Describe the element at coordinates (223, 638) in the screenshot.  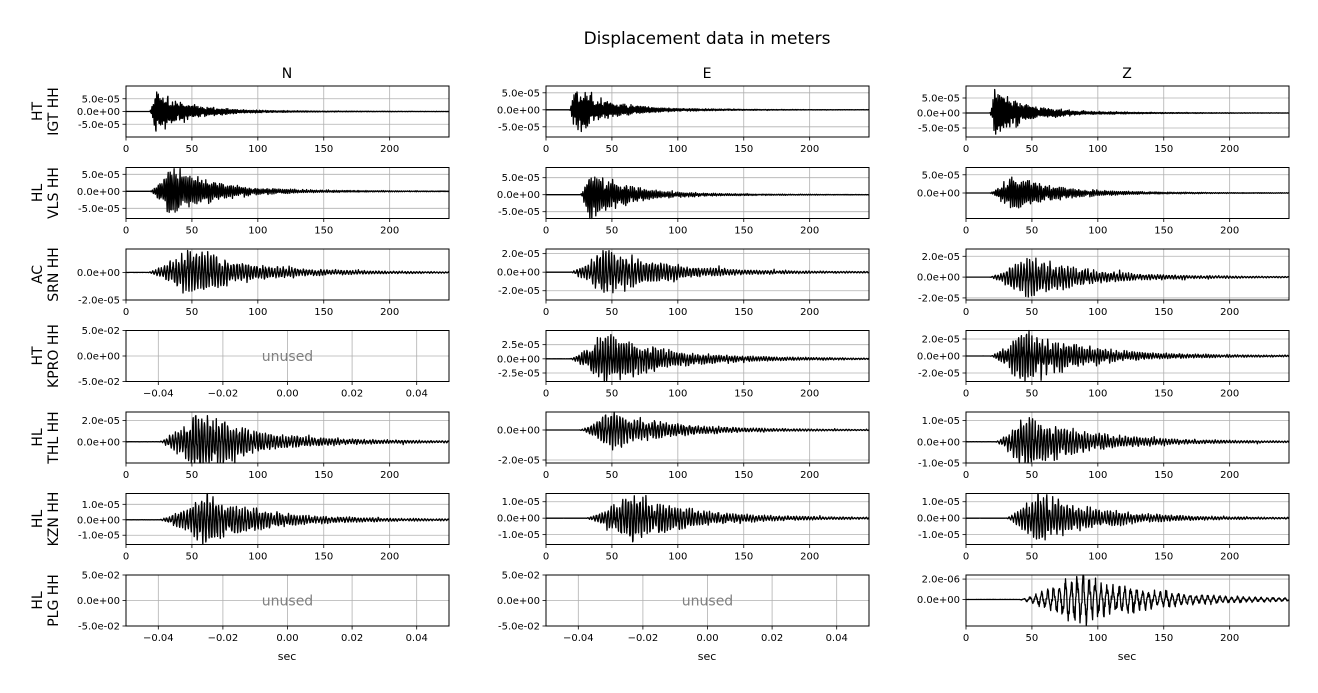
I see `x-tick-label: −0.02` at that location.